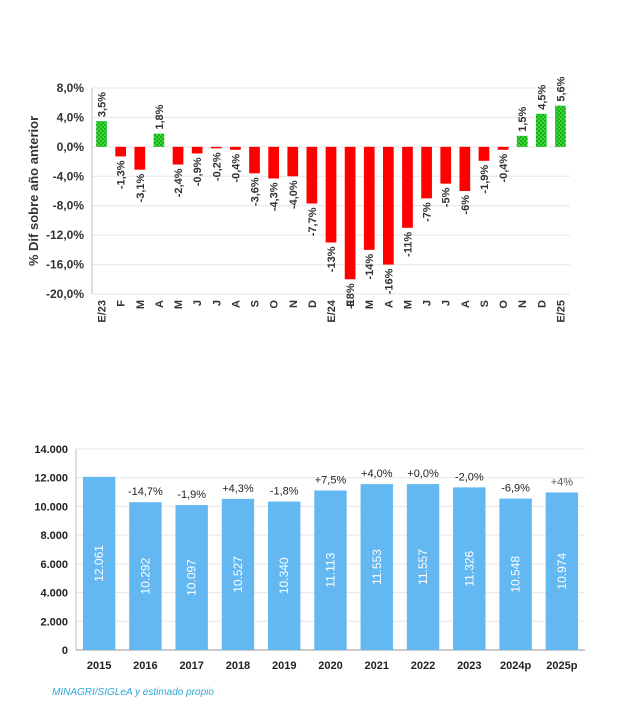 This screenshot has width=621, height=723. I want to click on value-label: 10.097, so click(192, 577).